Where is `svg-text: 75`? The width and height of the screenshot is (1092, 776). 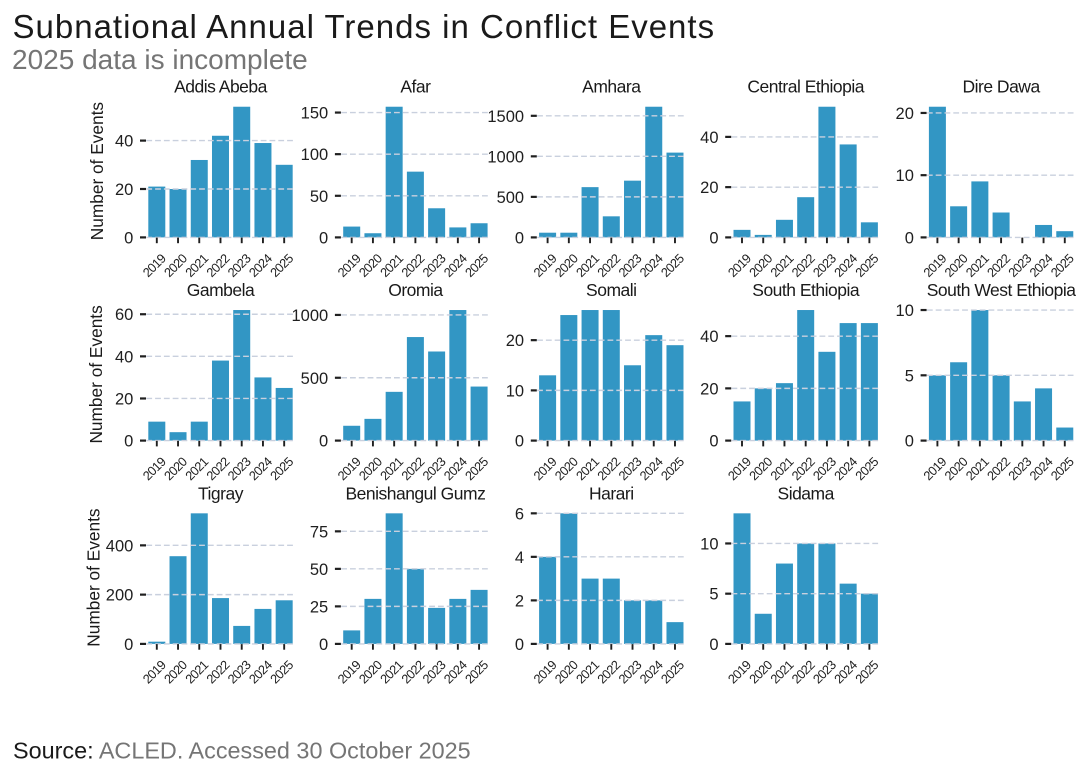
svg-text: 75 is located at coordinates (319, 532).